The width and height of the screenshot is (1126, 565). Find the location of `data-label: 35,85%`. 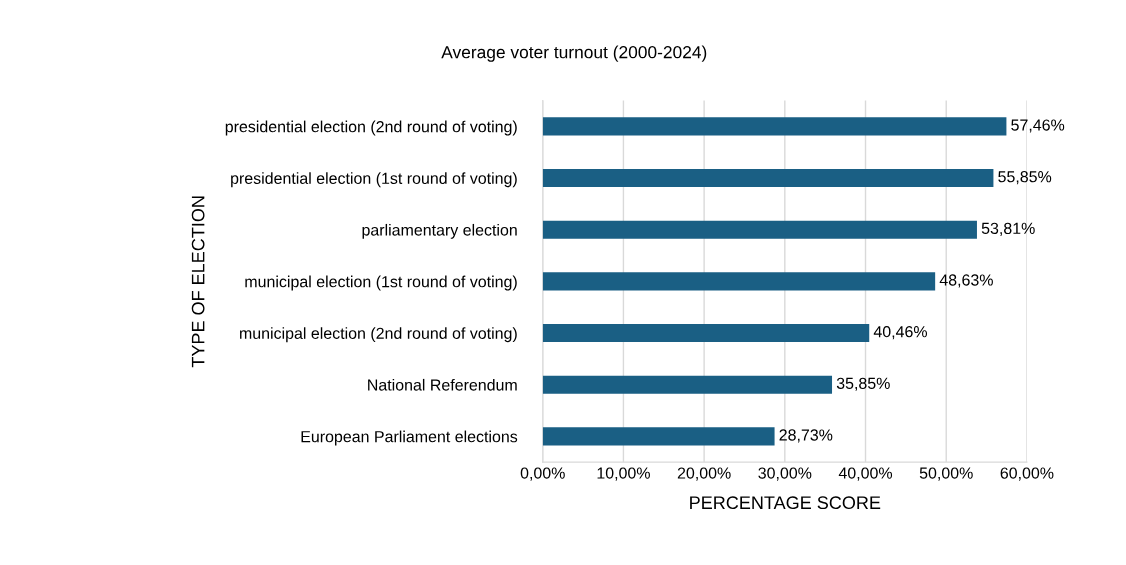

data-label: 35,85% is located at coordinates (863, 384).